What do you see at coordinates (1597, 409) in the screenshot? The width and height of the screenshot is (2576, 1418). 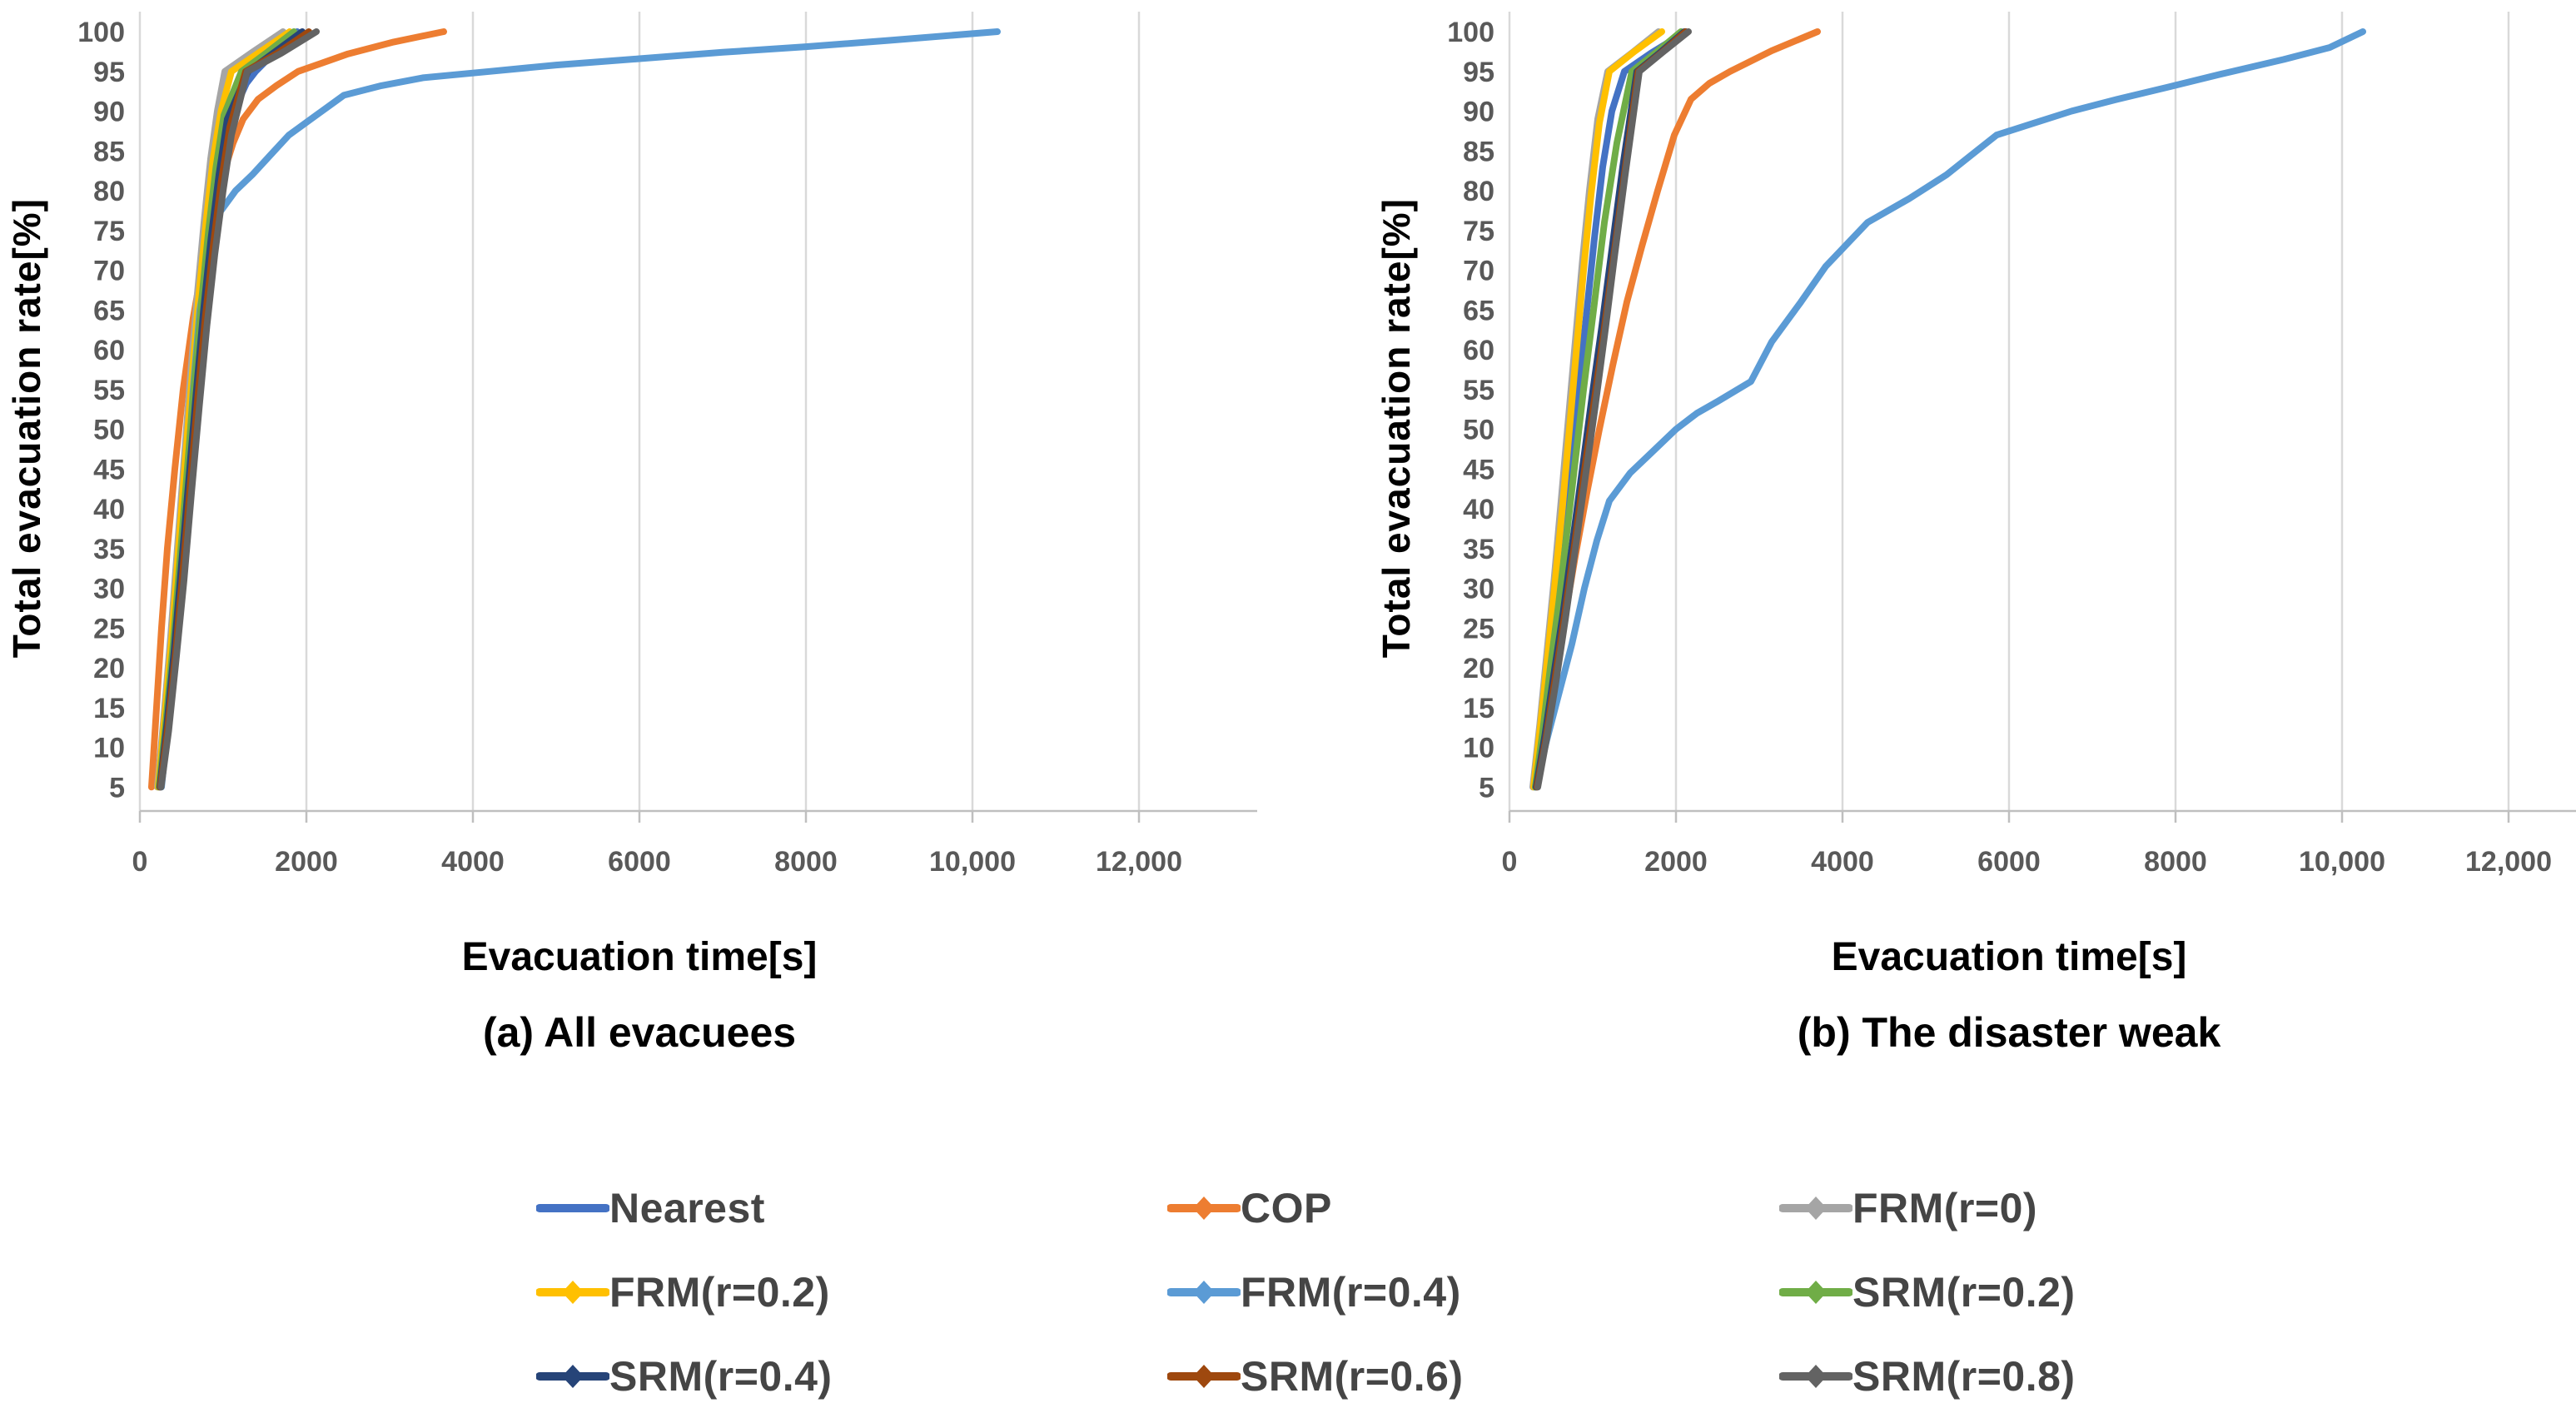 I see `series-line-FRM(r=0.2)` at bounding box center [1597, 409].